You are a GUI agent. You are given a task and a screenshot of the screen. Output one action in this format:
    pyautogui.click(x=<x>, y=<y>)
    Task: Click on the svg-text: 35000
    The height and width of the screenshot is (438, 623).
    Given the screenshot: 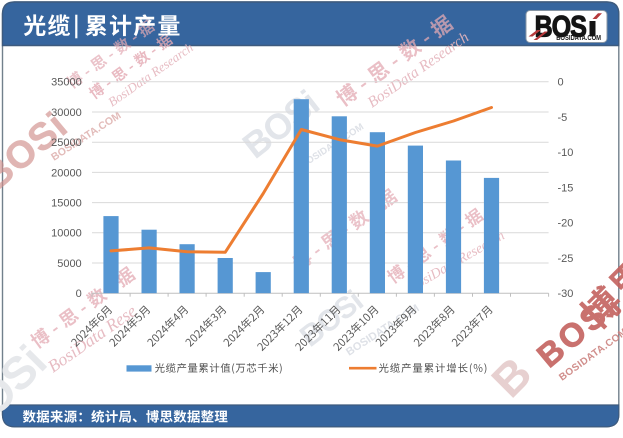 What is the action you would take?
    pyautogui.click(x=66, y=83)
    